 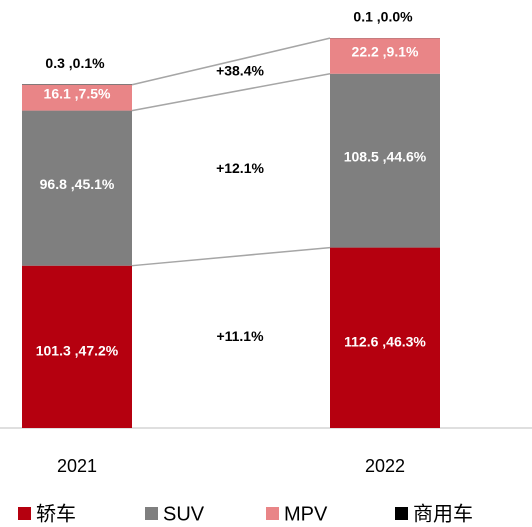 What do you see at coordinates (77, 466) in the screenshot?
I see `x-tick-label: 2021` at bounding box center [77, 466].